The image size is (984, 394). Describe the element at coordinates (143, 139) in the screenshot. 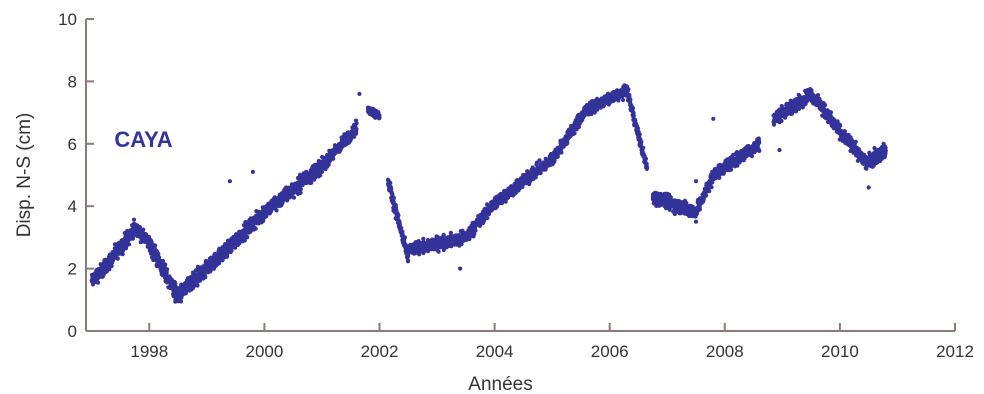

I see `station-label: CAYA` at that location.